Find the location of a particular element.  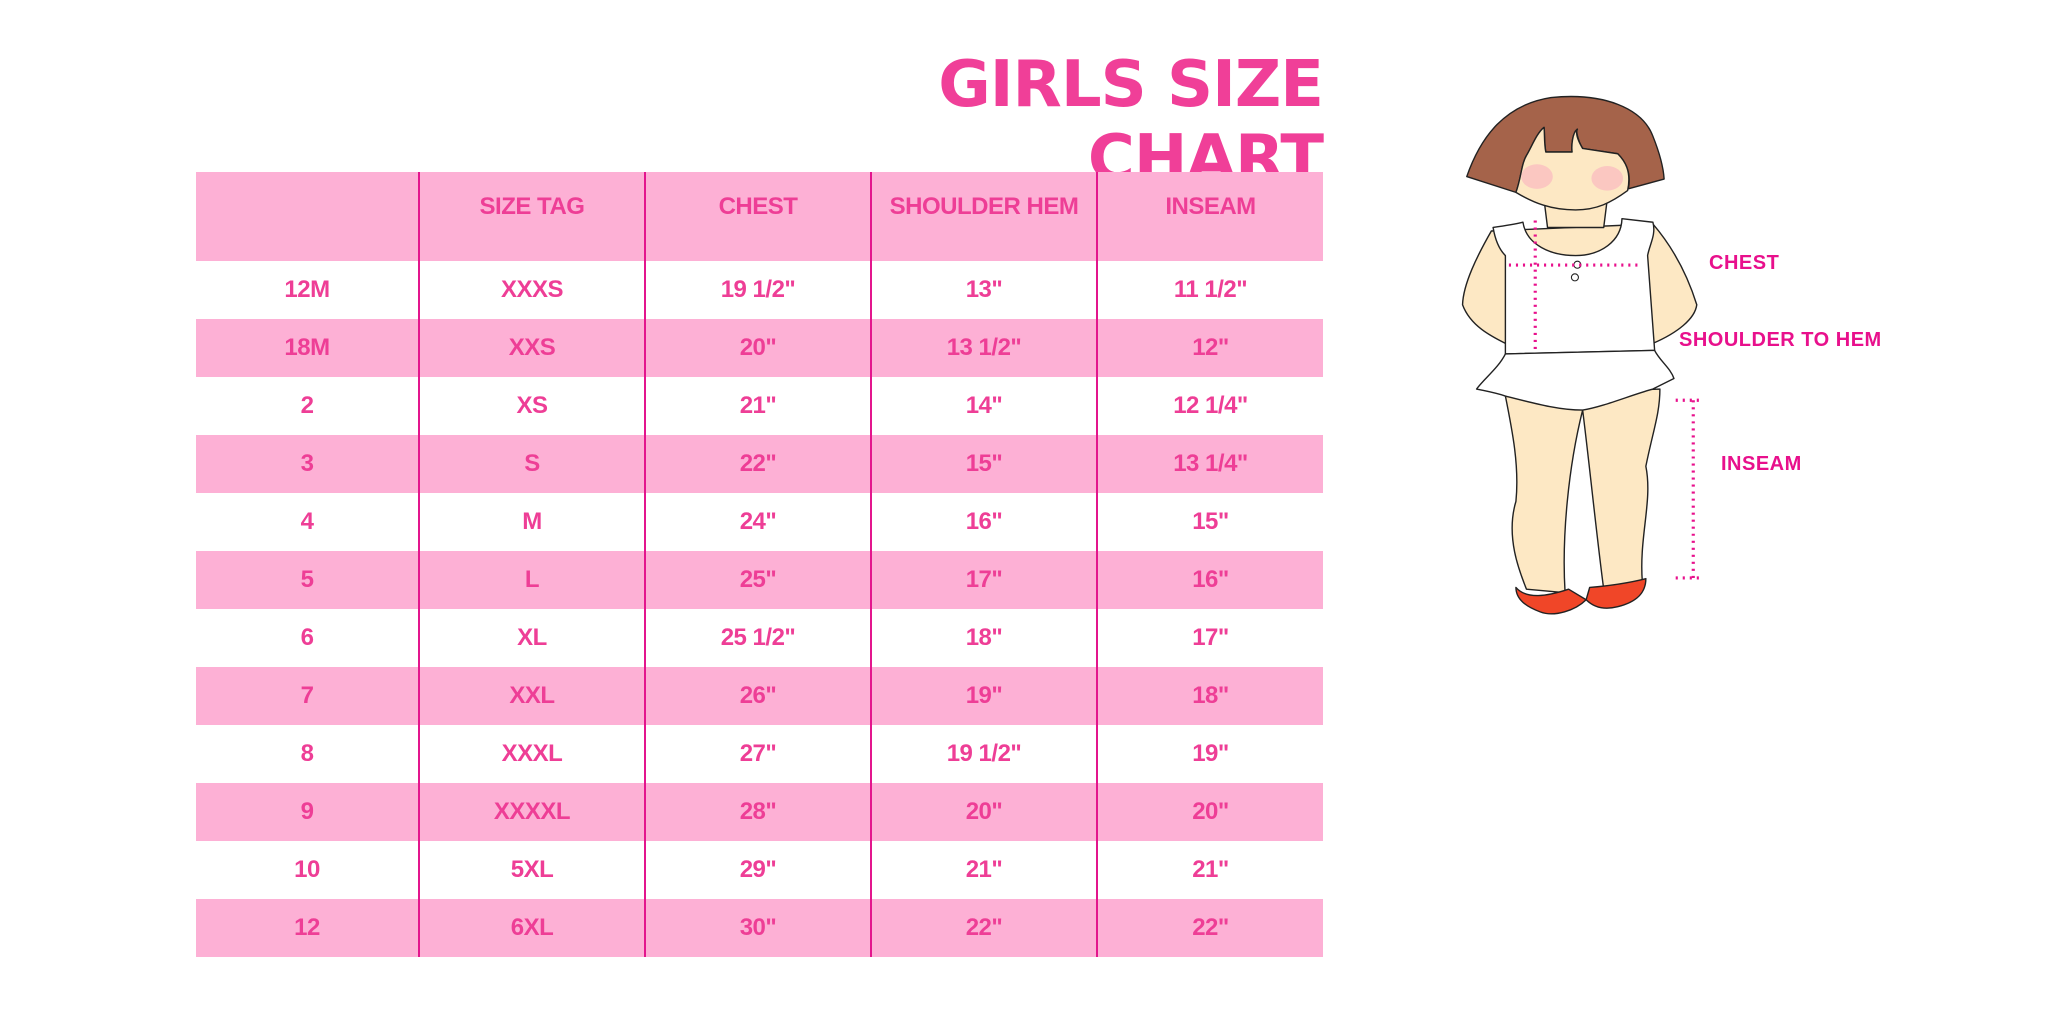

table-row: 4 M 24" 16" 15" is located at coordinates (759, 522).